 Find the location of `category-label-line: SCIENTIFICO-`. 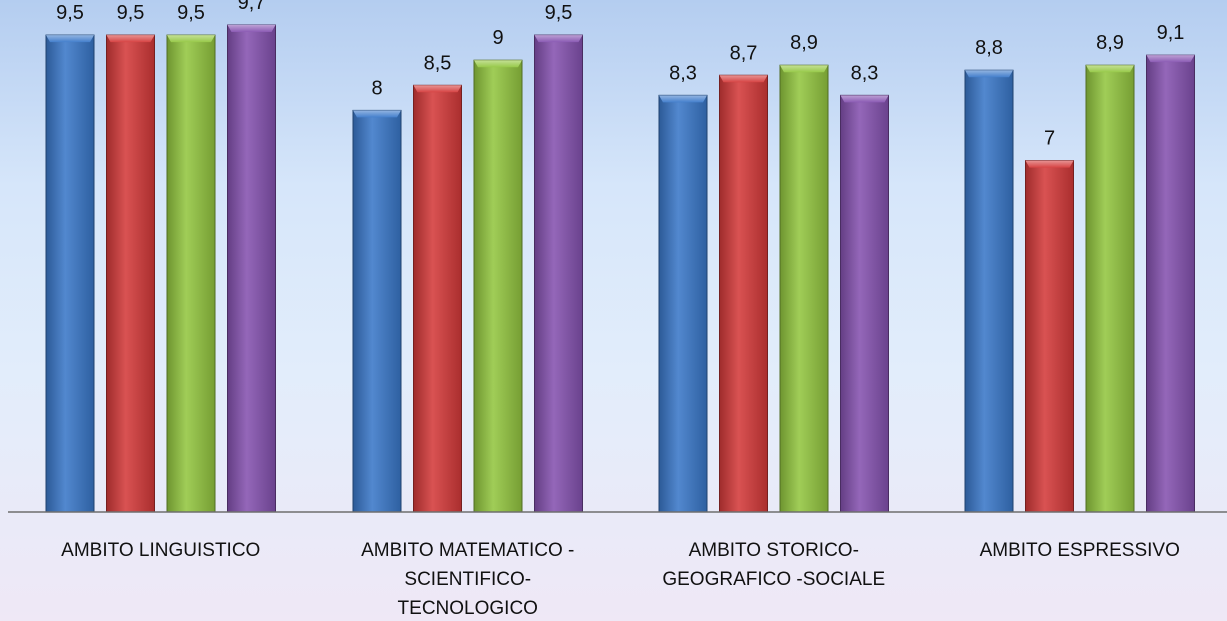

category-label-line: SCIENTIFICO- is located at coordinates (467, 579).